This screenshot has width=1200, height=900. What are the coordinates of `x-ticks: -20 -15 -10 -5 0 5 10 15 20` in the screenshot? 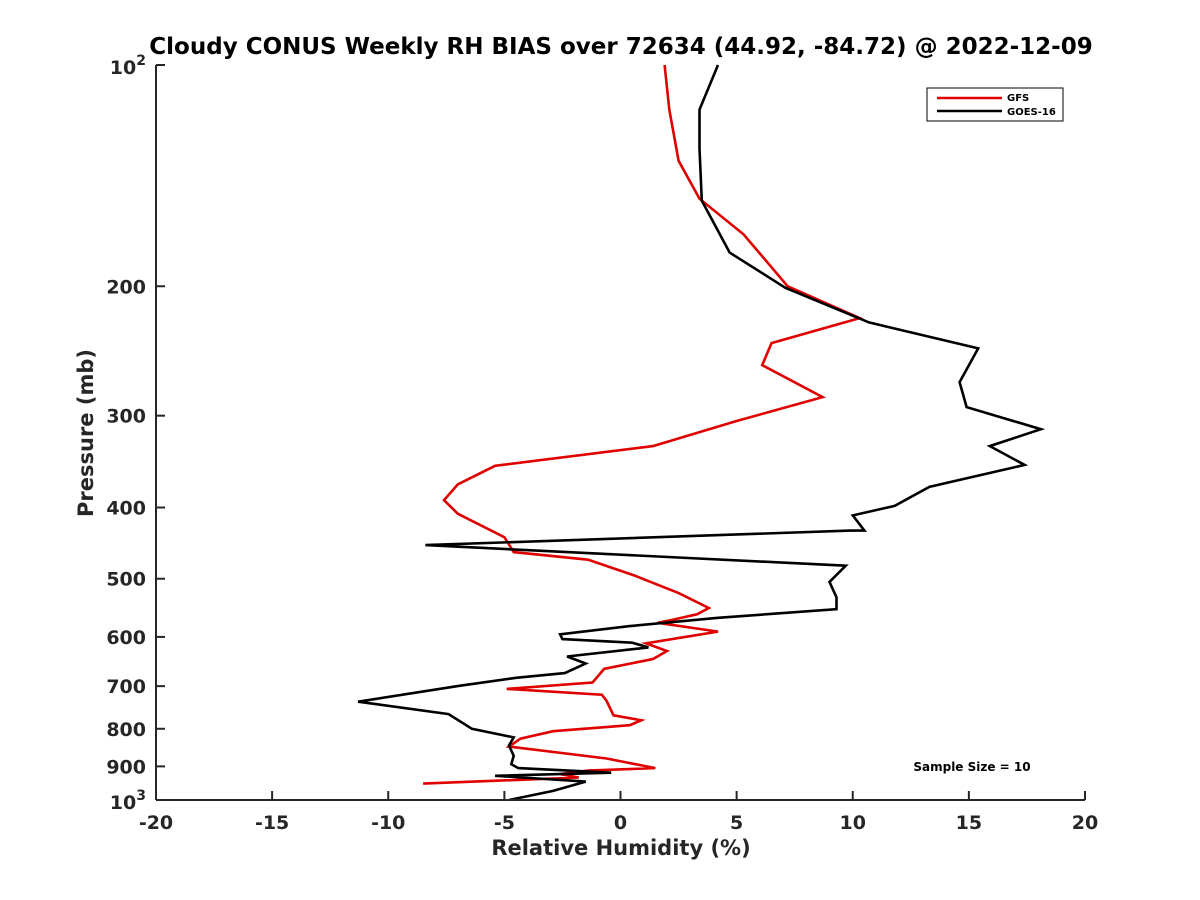 It's located at (618, 812).